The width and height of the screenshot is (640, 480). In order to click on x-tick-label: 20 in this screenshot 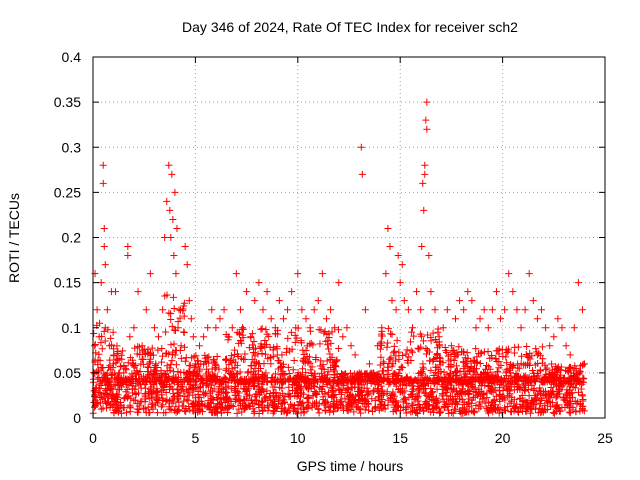, I will do `click(503, 438)`.